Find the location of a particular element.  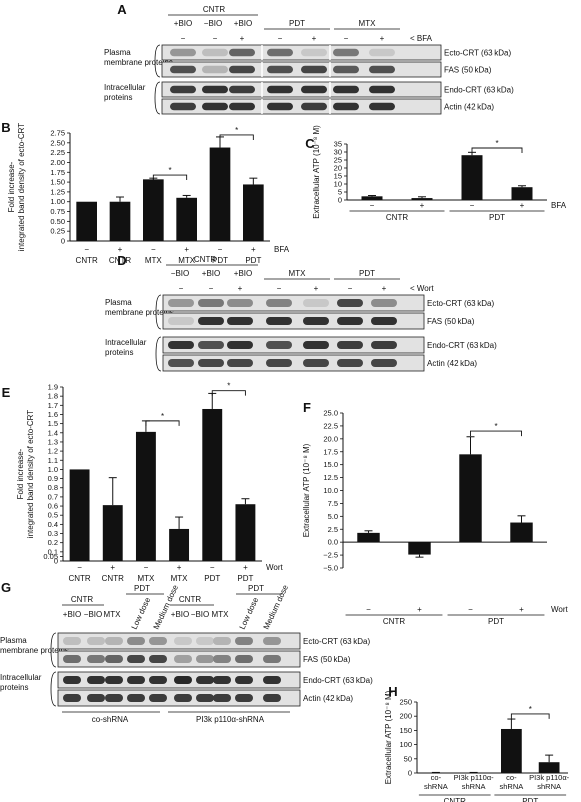

side-label-membrane-line: membrane proteins is located at coordinates (138, 62).